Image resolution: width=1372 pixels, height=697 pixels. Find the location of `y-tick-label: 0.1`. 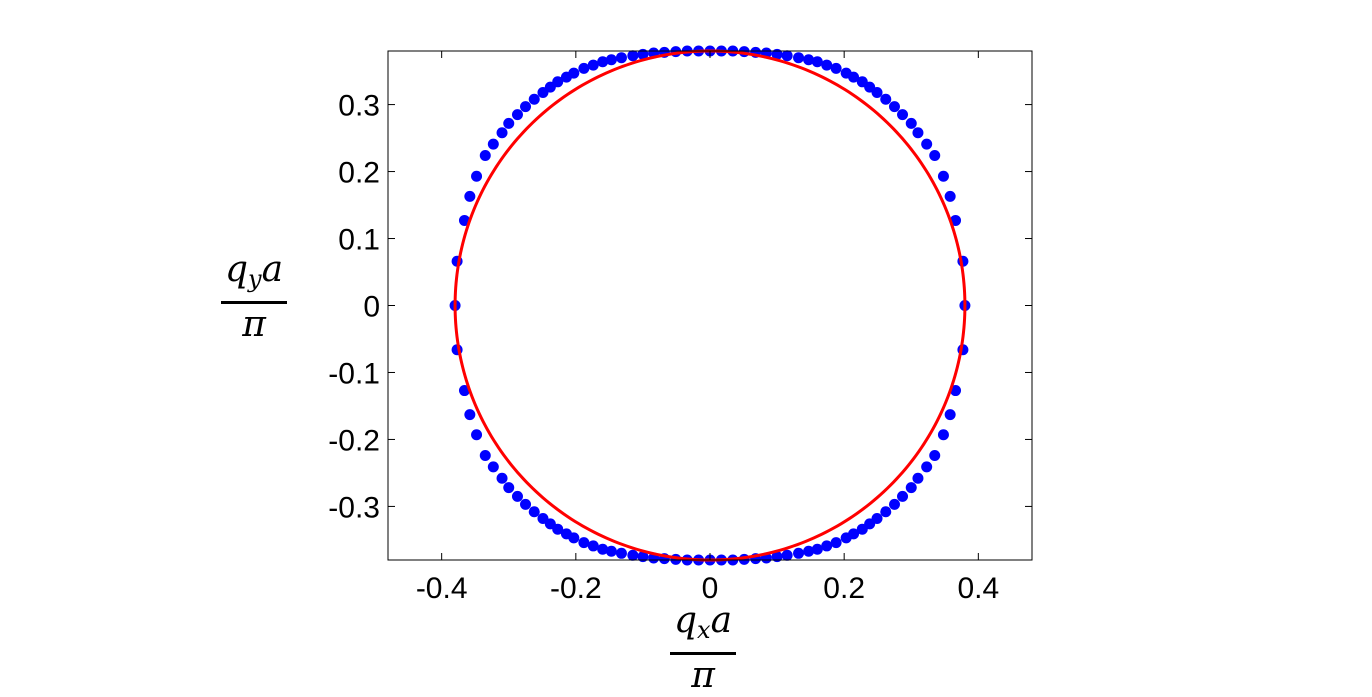

y-tick-label: 0.1 is located at coordinates (359, 240).